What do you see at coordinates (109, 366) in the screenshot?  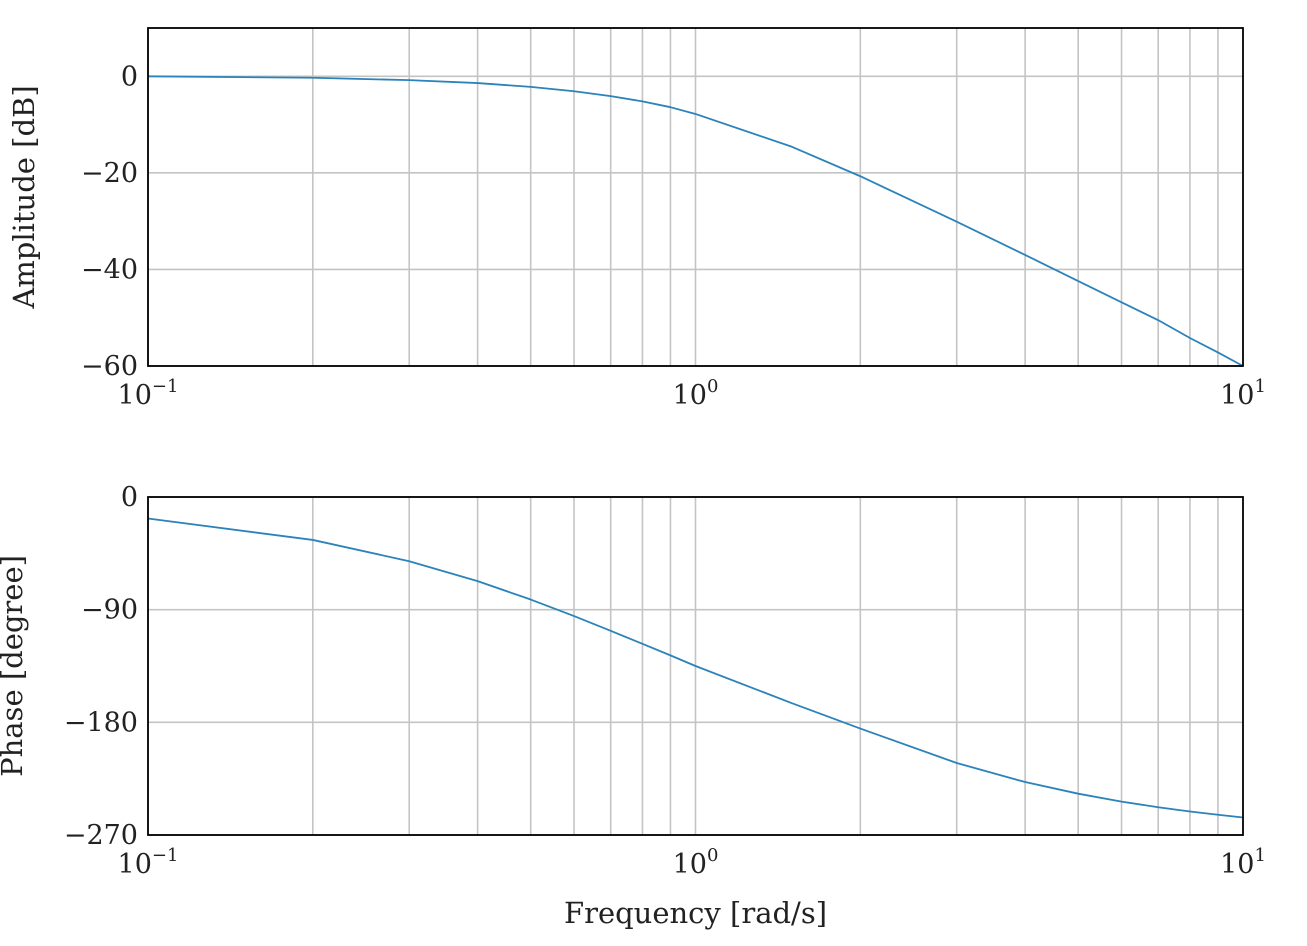 I see `y-tick-label: −60` at bounding box center [109, 366].